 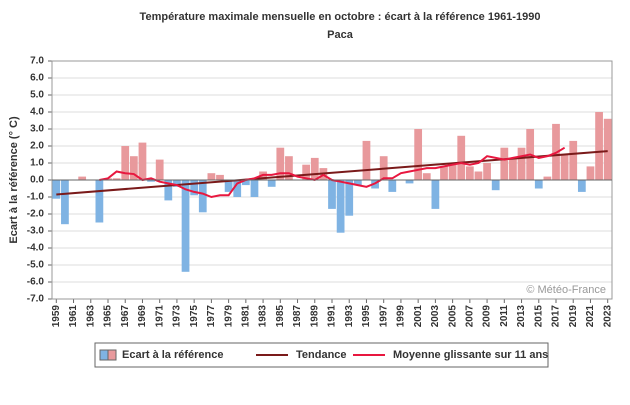 I want to click on x-tick-label: 1963, so click(x=90, y=316).